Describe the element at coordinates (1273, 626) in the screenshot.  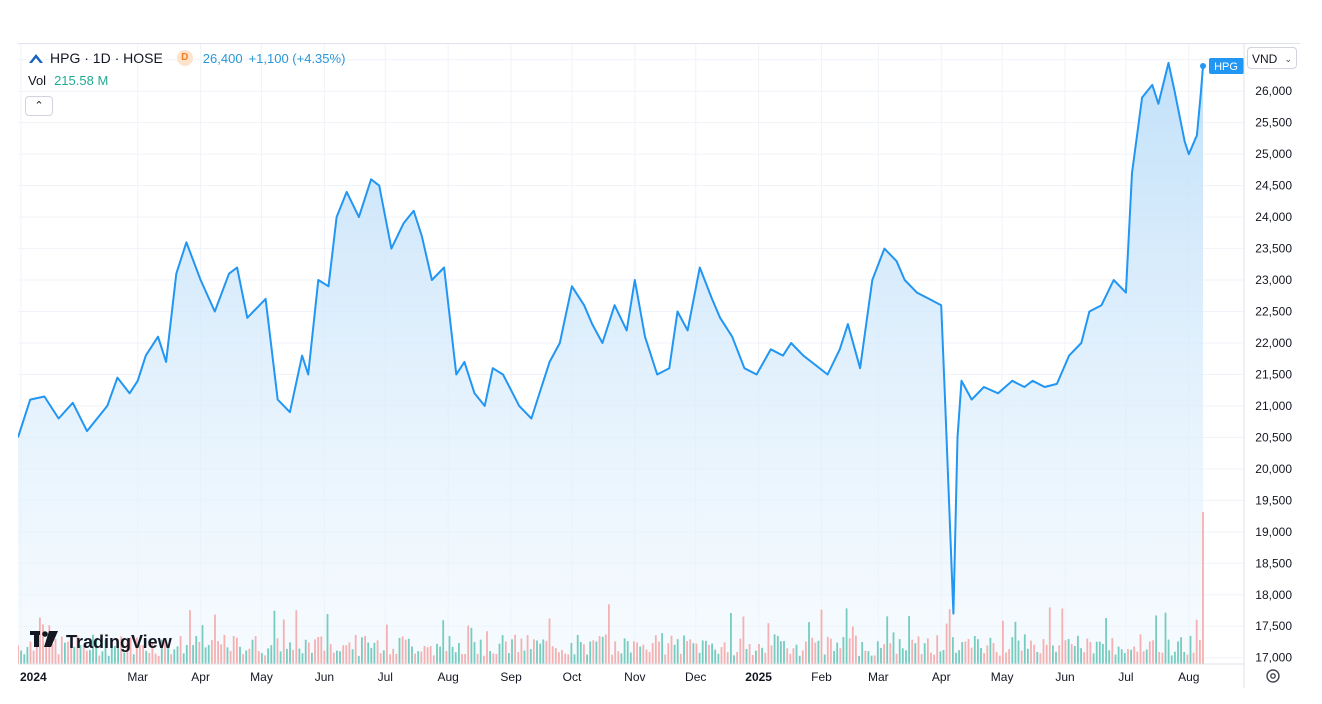
I see `y-tick-label: 17,500` at that location.